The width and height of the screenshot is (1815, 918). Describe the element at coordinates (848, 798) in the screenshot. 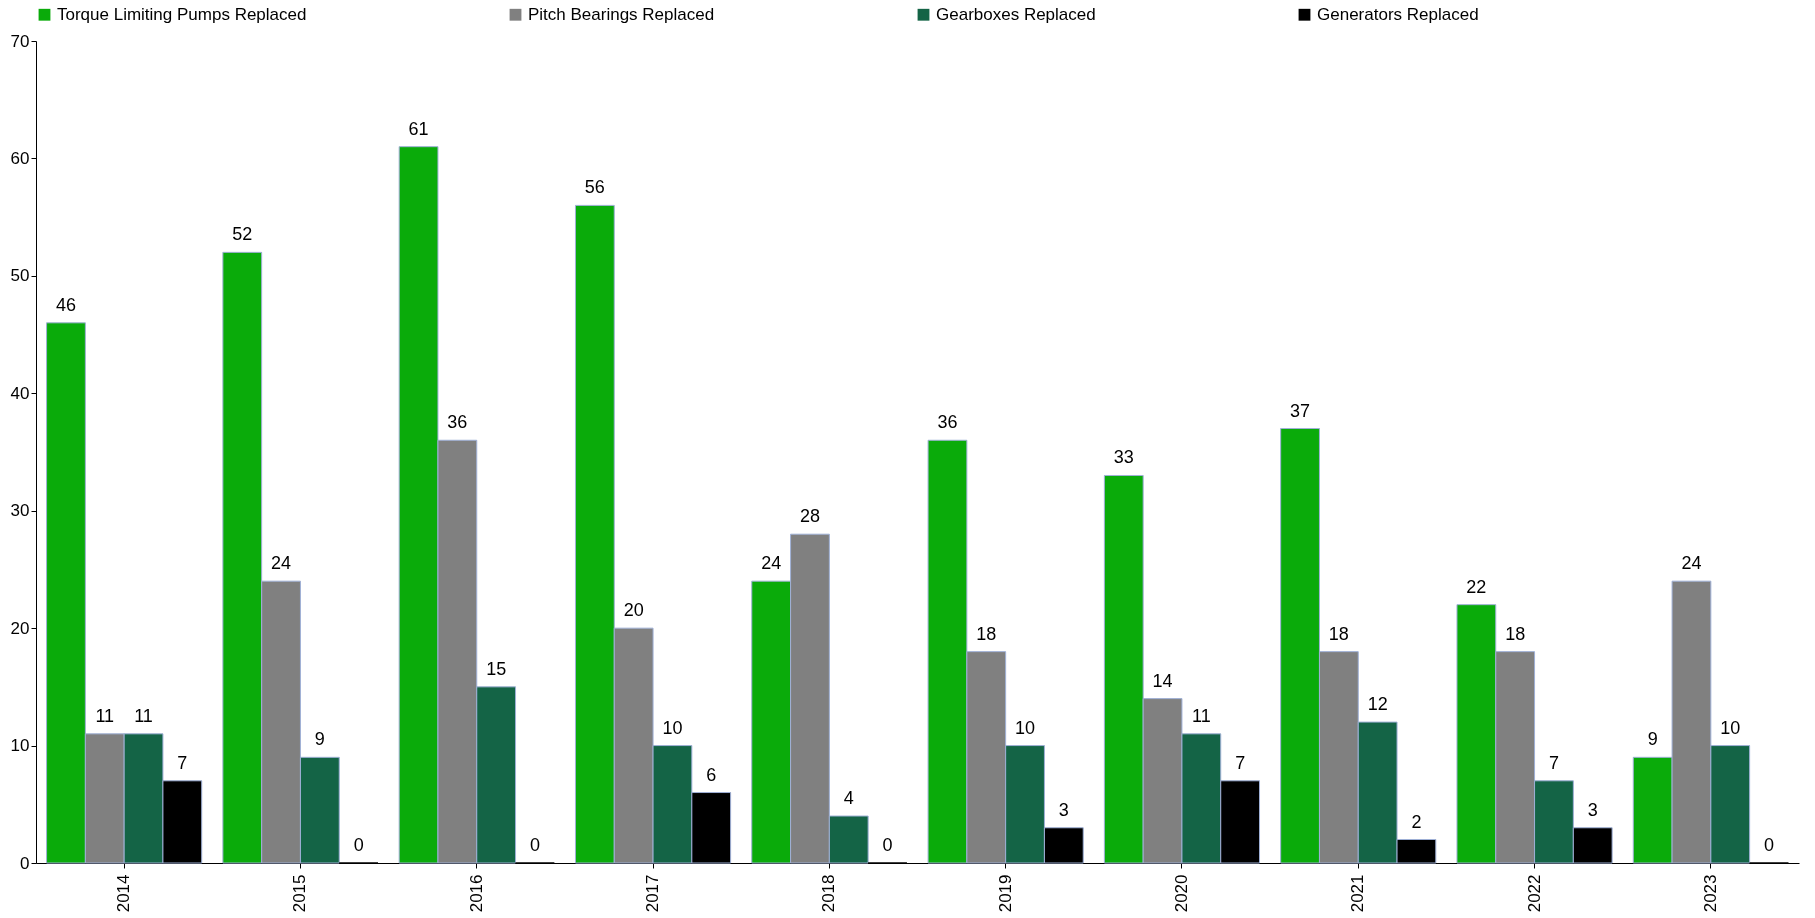

I see `data-label: 4` at that location.